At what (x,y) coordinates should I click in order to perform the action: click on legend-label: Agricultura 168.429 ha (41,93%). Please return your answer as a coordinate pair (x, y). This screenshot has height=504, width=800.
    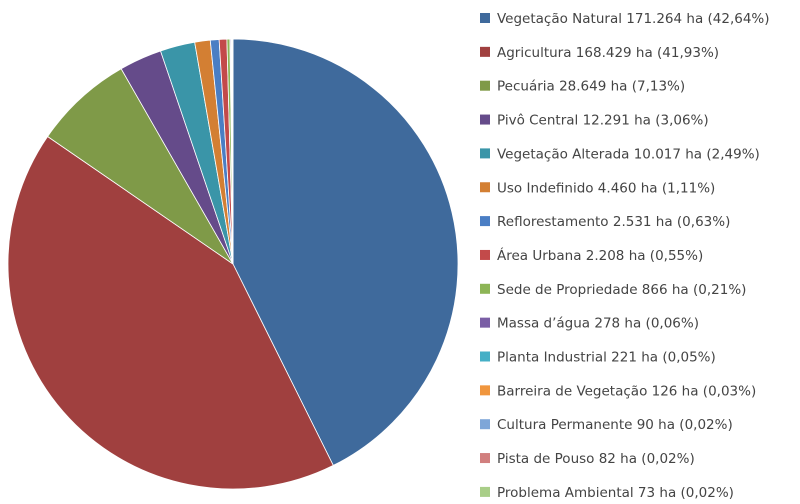
    Looking at the image, I should click on (608, 53).